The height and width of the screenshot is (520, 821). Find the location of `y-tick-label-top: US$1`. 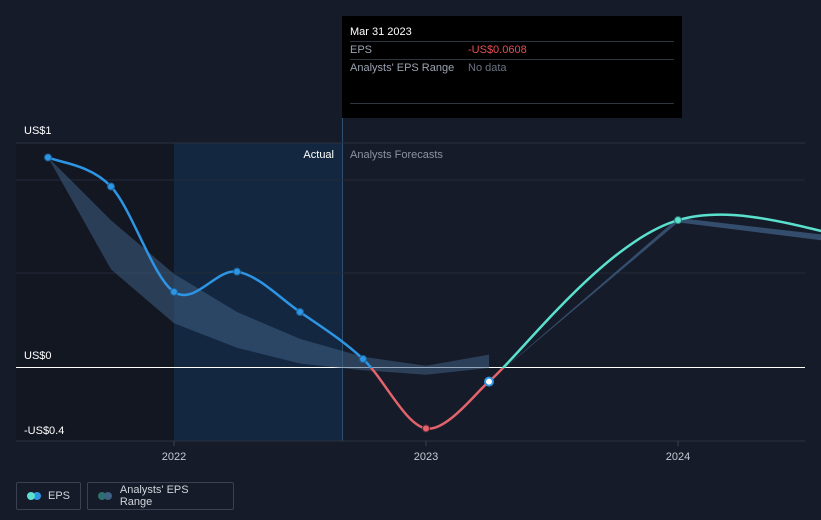

y-tick-label-top: US$1 is located at coordinates (38, 131).